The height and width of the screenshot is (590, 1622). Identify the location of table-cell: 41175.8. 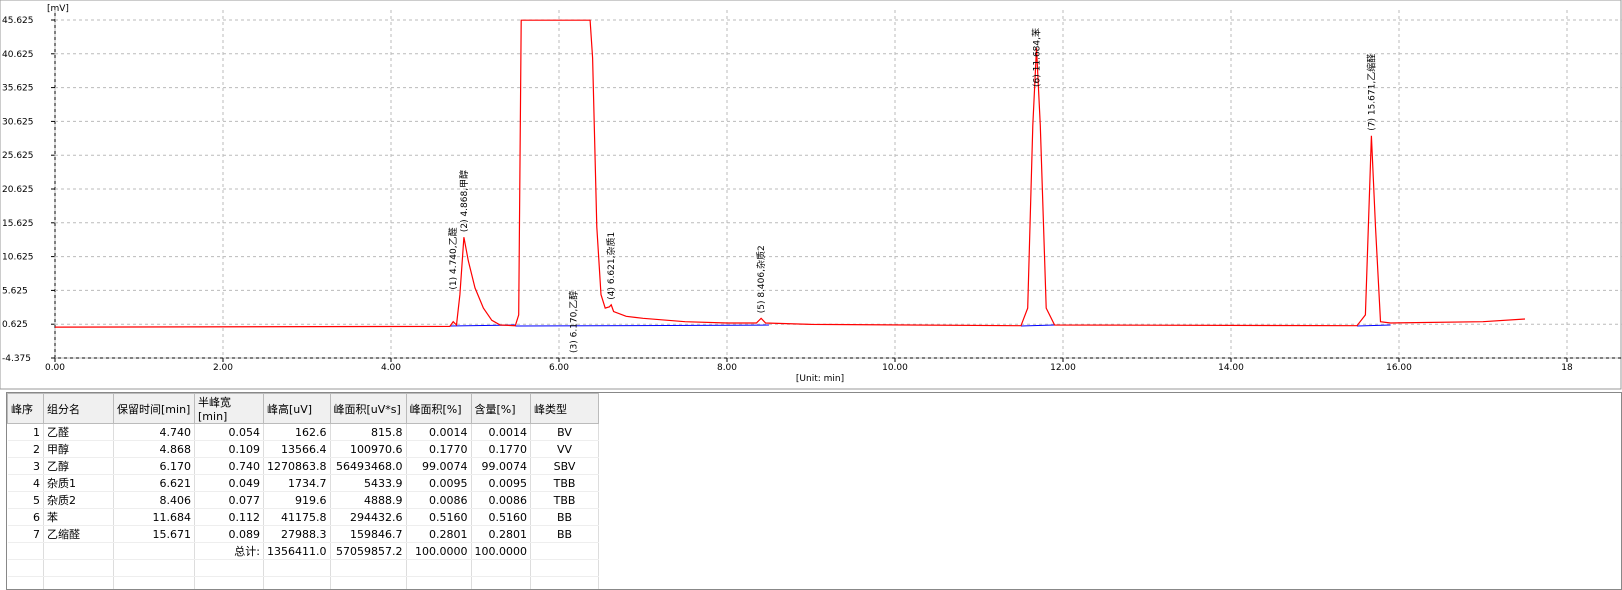
(297, 517).